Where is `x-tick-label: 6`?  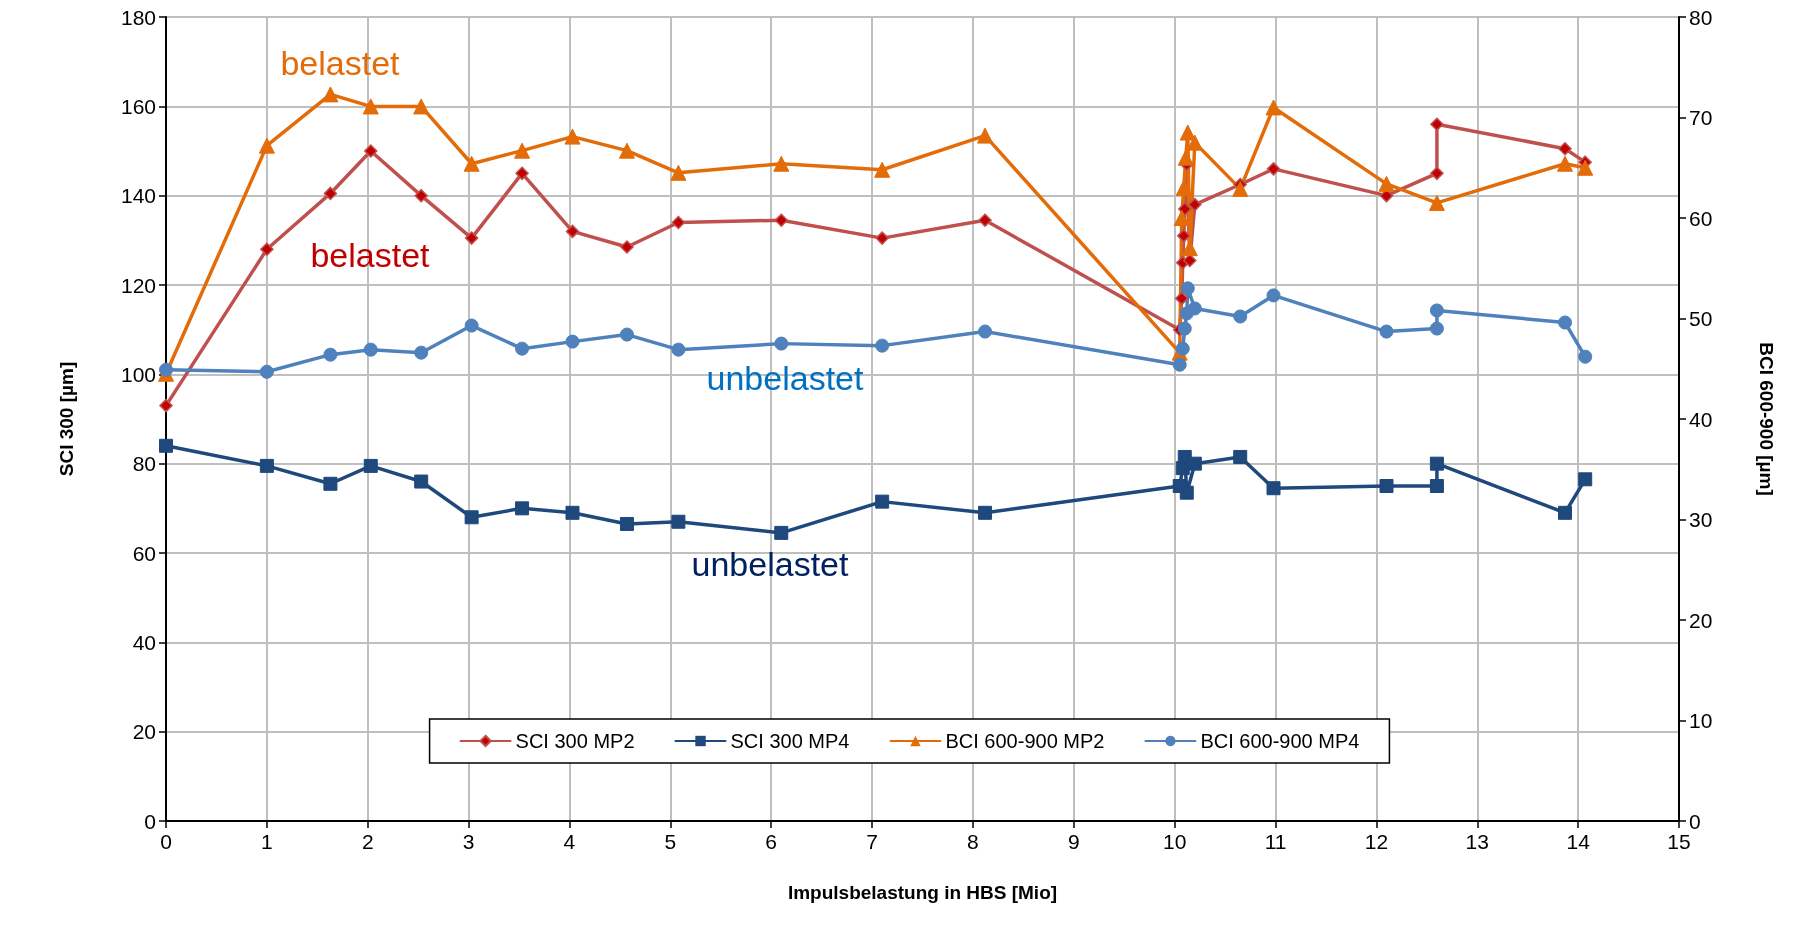 x-tick-label: 6 is located at coordinates (771, 841).